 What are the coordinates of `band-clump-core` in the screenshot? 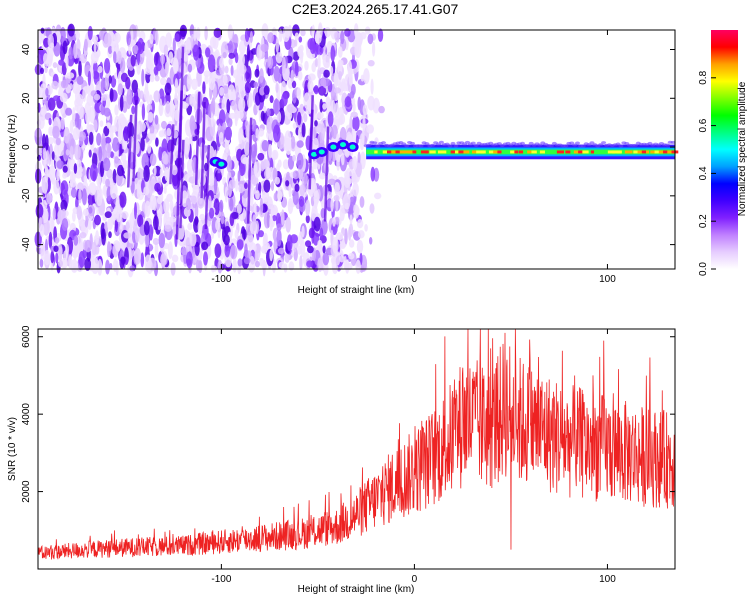 It's located at (221, 164).